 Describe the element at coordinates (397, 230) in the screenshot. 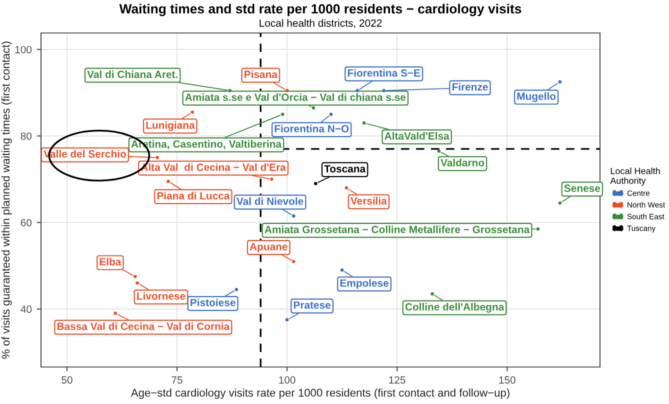

I see `annotation: Amiata Grossetana − Colline Metallifere − Grossetana` at that location.